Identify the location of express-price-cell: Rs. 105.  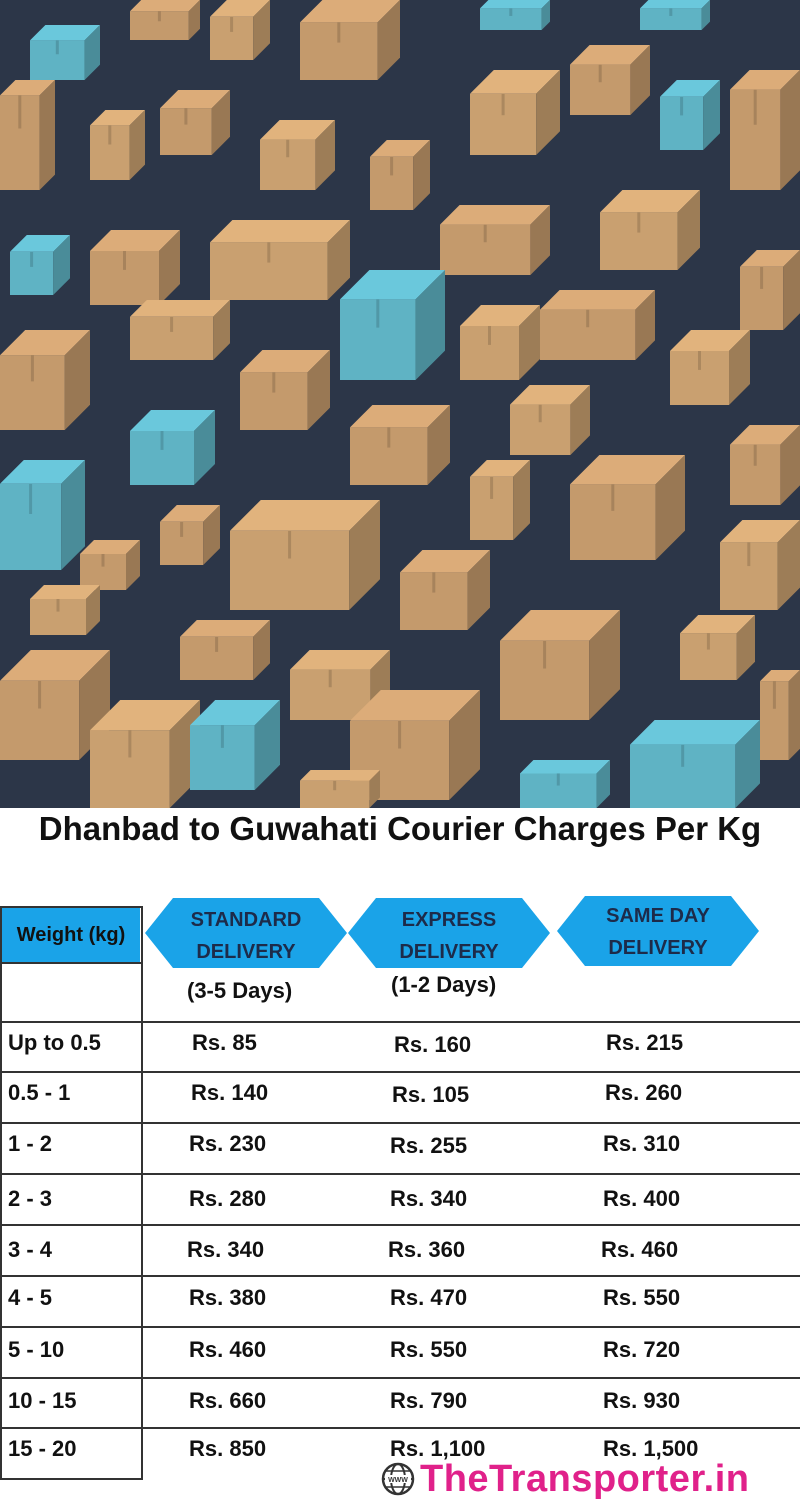
(431, 1094).